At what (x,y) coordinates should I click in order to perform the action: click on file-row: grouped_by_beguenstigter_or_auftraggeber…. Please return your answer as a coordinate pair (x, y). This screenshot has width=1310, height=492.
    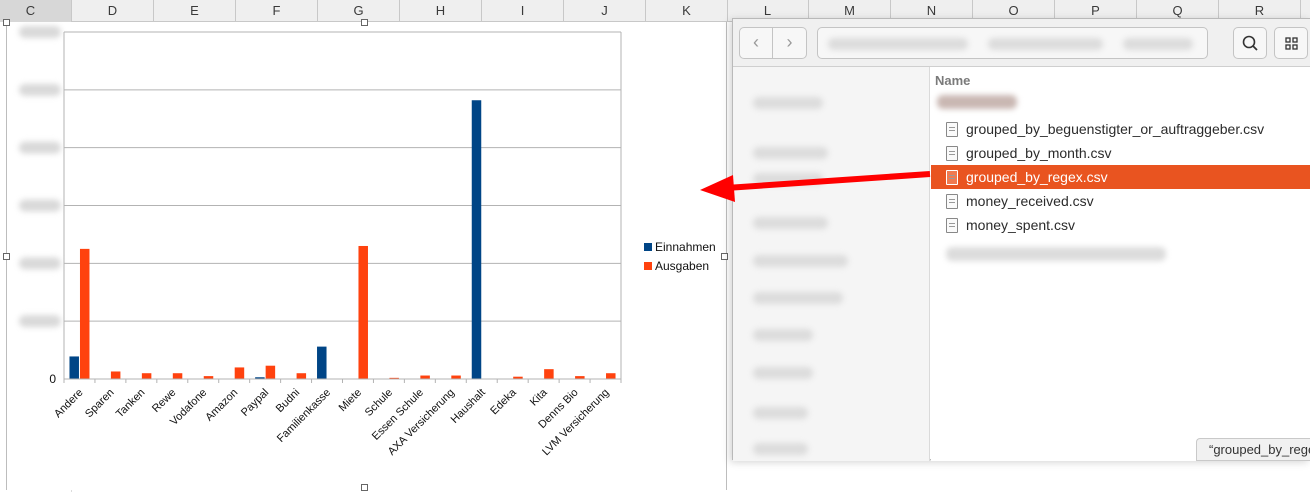
    Looking at the image, I should click on (1120, 129).